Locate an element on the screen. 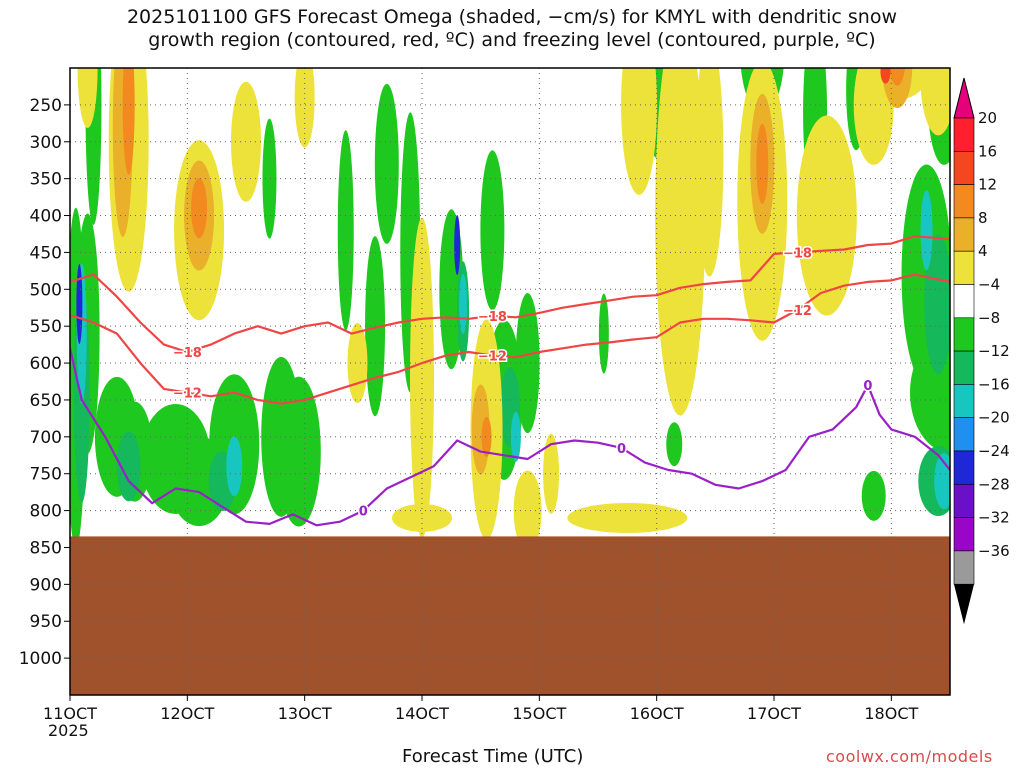  y-tick-label-12: 850 is located at coordinates (46, 548).